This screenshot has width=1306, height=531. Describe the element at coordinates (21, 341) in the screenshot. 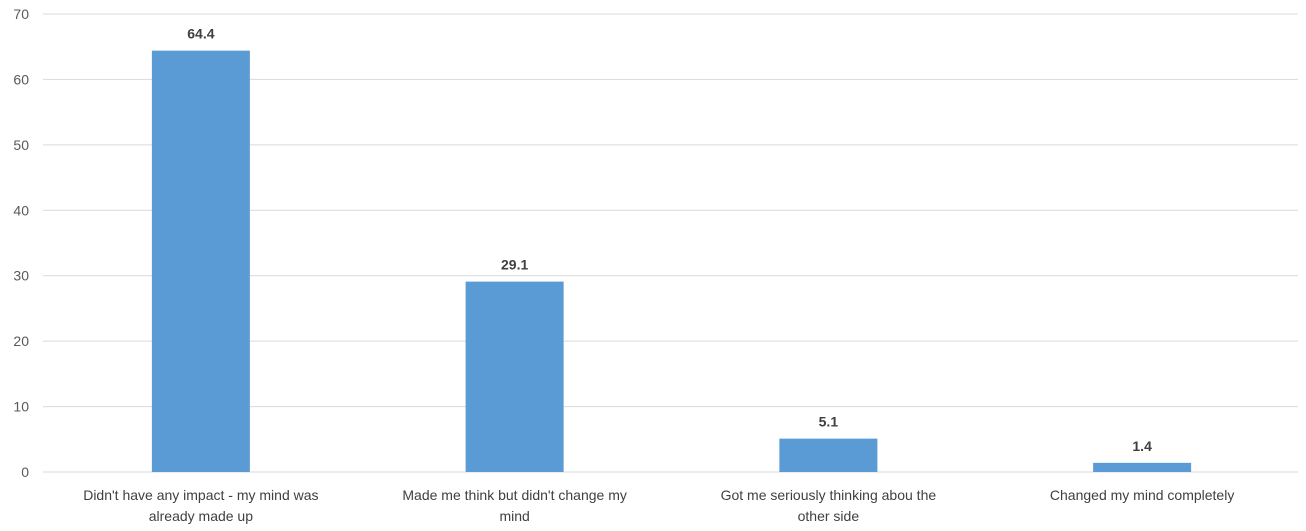

I see `y-tick-label: 20` at that location.